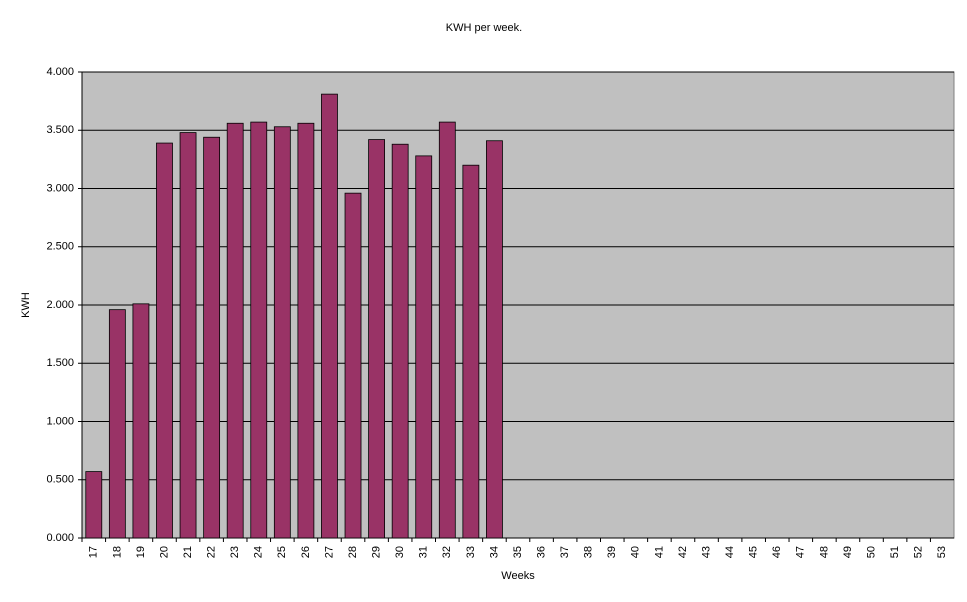 This screenshot has height=602, width=967. Describe the element at coordinates (730, 552) in the screenshot. I see `x-tick-label: 44` at that location.